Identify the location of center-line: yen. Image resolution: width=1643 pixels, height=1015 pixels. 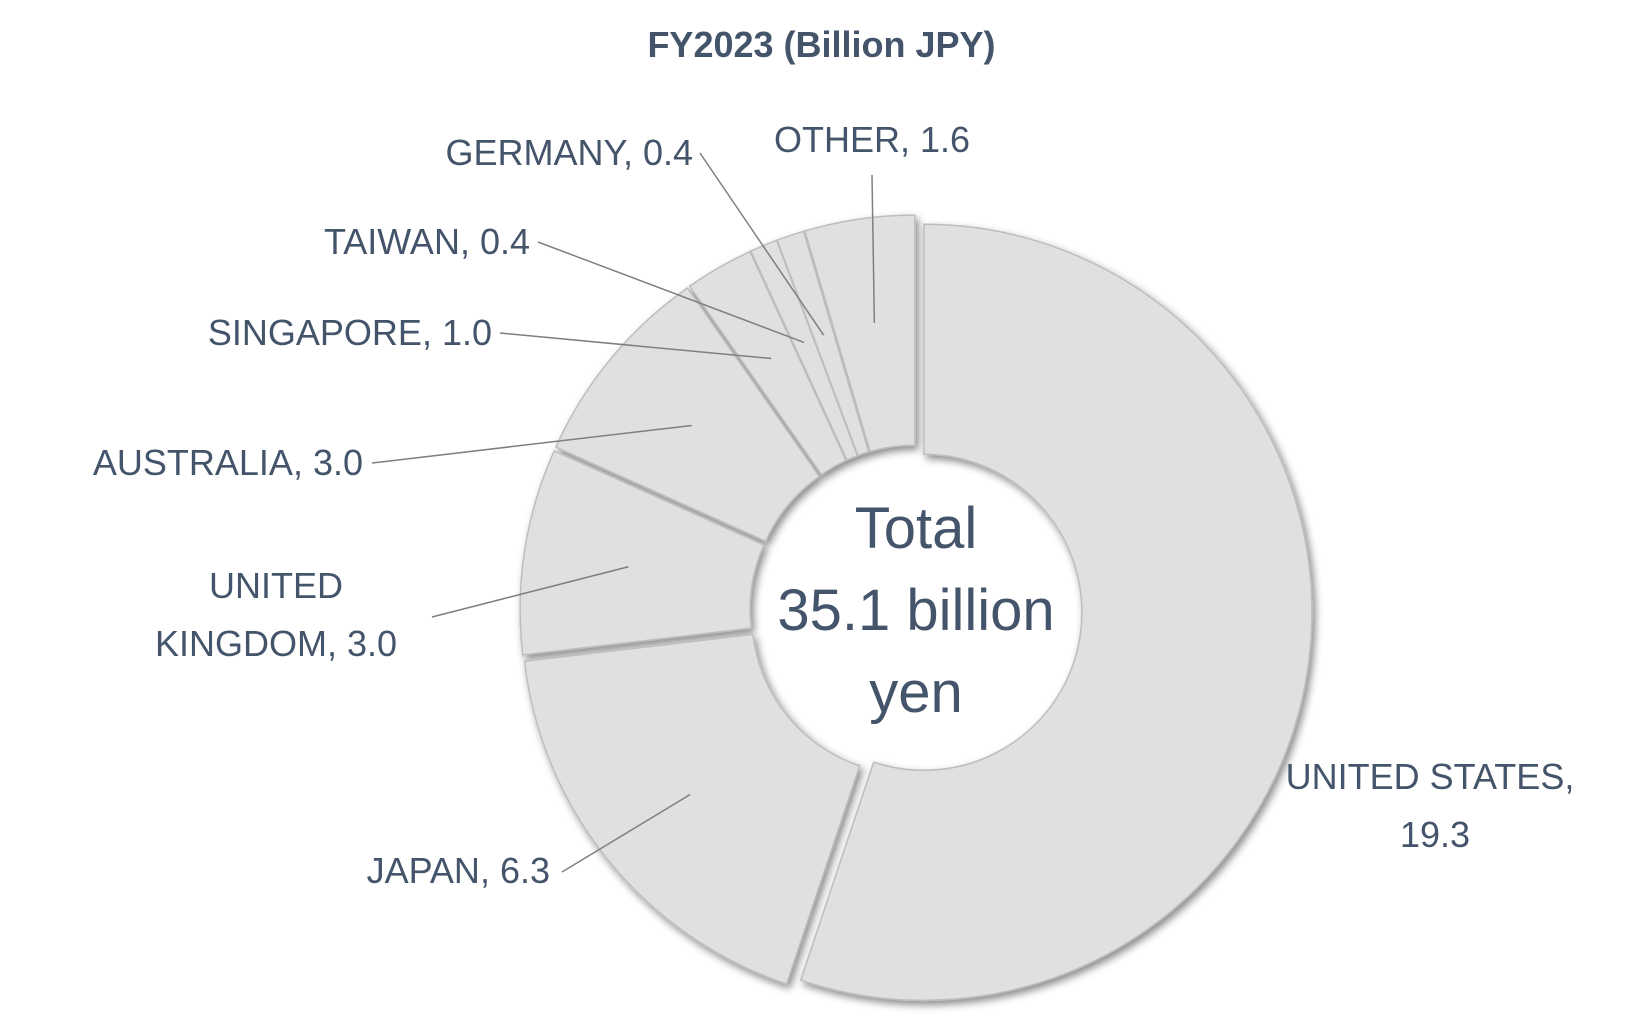
(916, 692).